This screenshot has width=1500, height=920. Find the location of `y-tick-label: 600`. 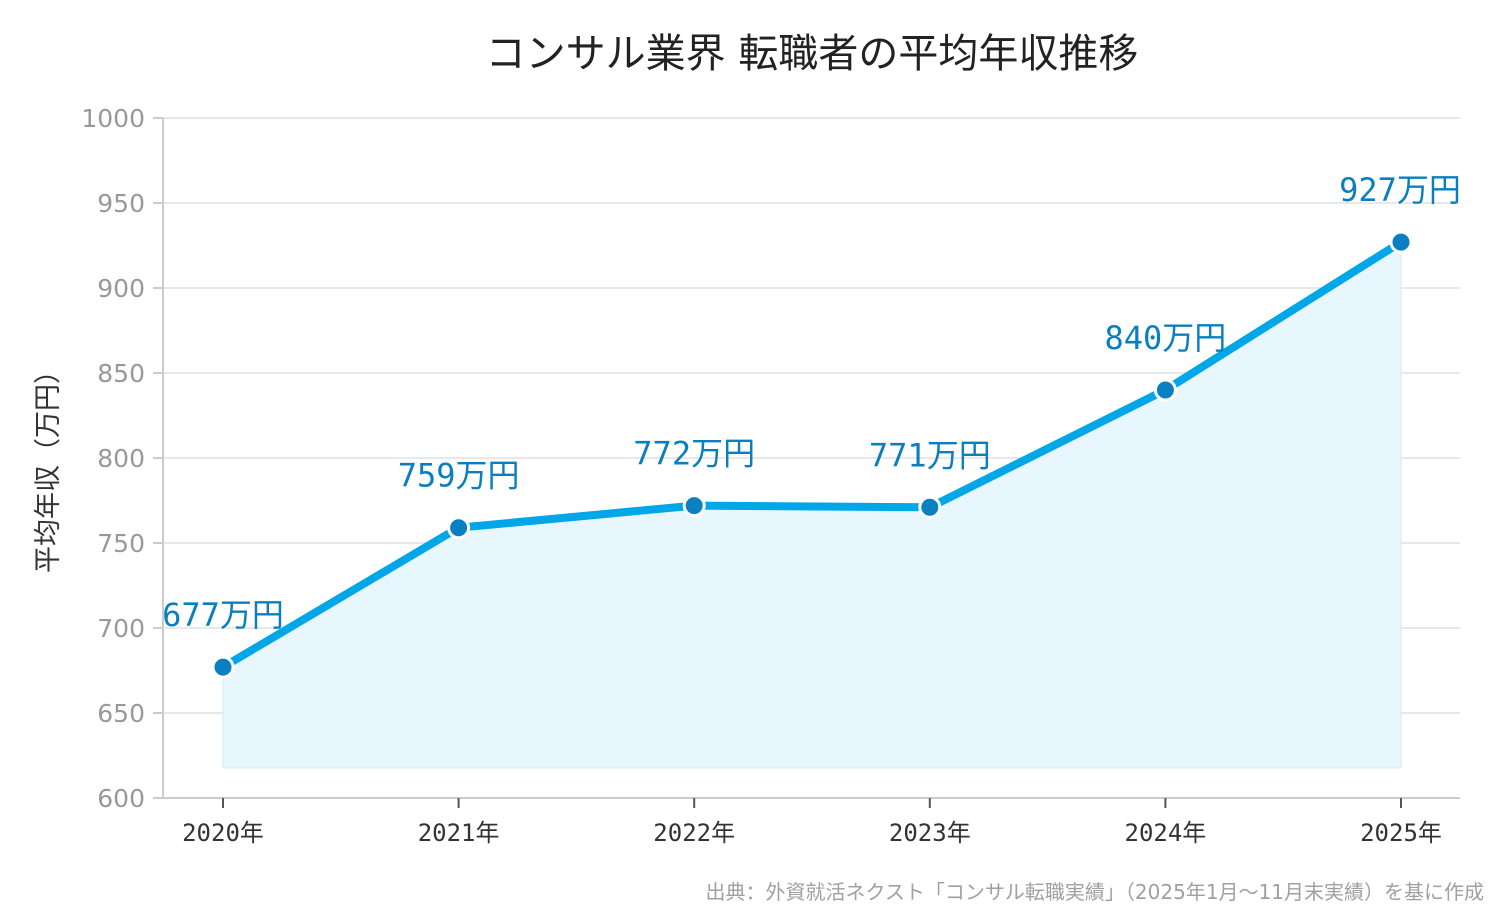

y-tick-label: 600 is located at coordinates (121, 798).